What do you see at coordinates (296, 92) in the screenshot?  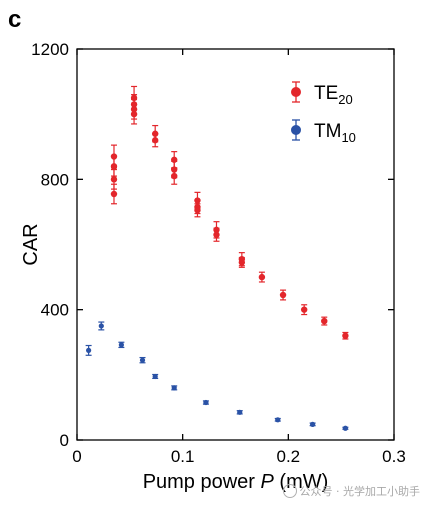 I see `legend-te20-marker` at bounding box center [296, 92].